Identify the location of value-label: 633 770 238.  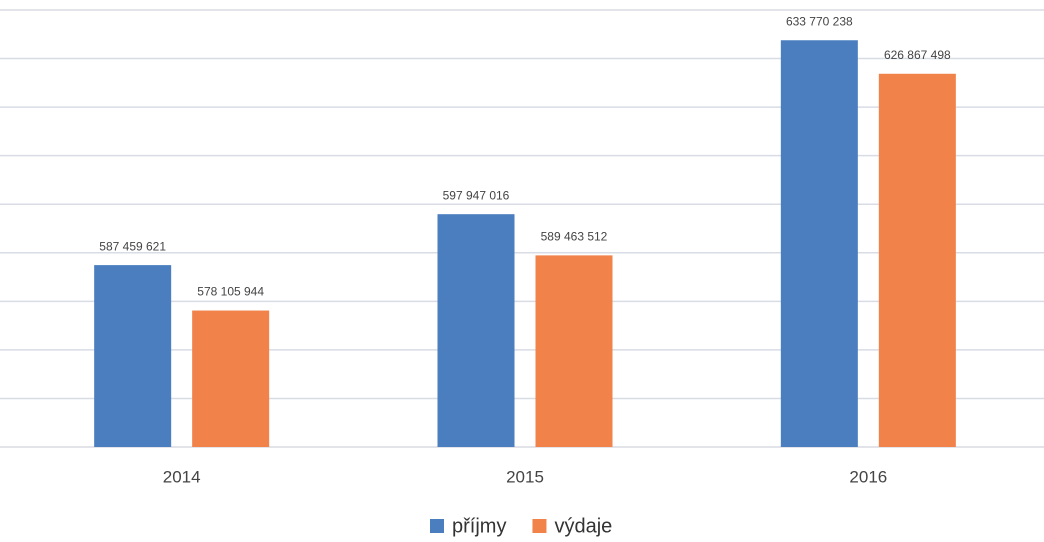
(819, 21).